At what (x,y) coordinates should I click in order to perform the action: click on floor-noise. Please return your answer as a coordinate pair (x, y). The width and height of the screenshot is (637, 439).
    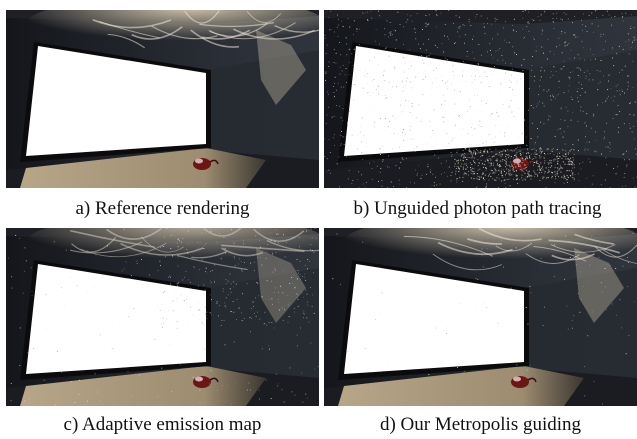
    Looking at the image, I should click on (514, 164).